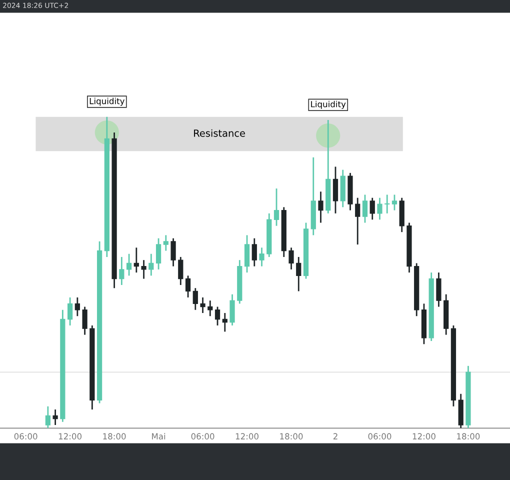  What do you see at coordinates (335, 436) in the screenshot?
I see `x-tick-label: 2` at bounding box center [335, 436].